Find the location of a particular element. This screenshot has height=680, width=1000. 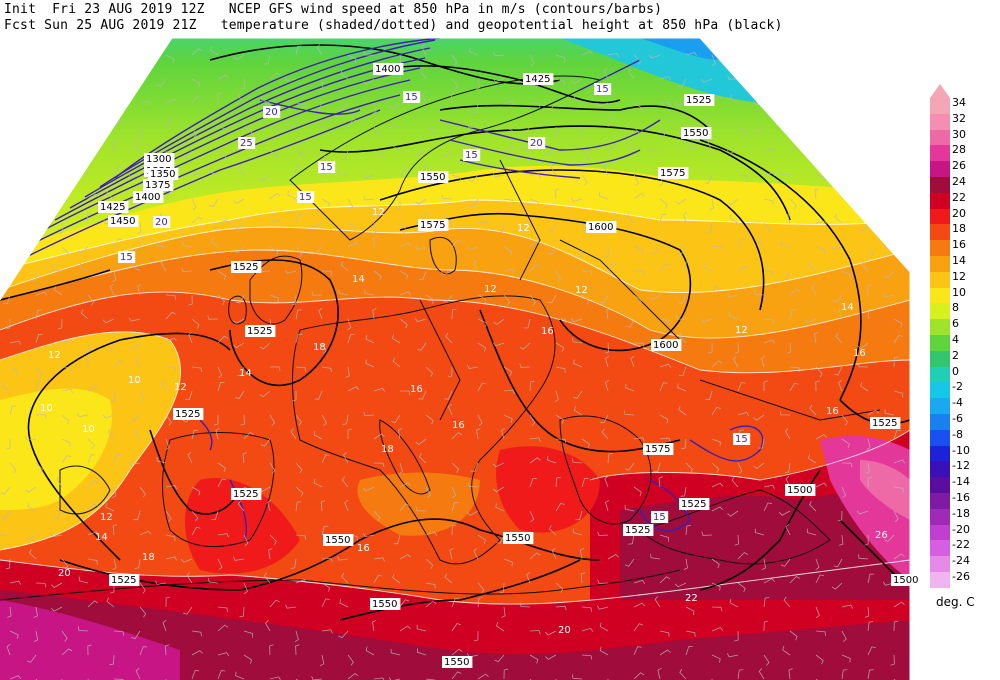

temperature-label: 18 is located at coordinates (319, 347).